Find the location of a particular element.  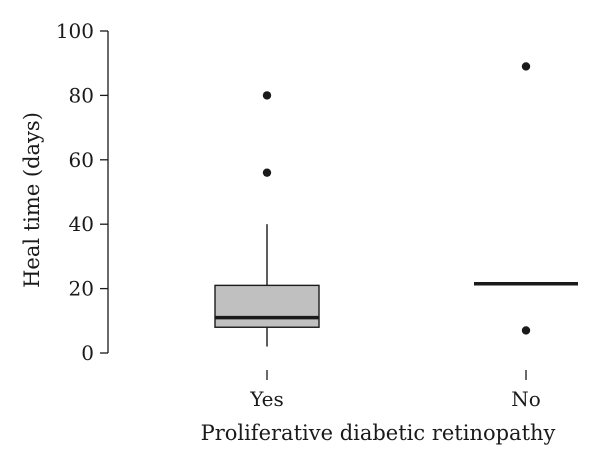

iqr-box is located at coordinates (267, 306).